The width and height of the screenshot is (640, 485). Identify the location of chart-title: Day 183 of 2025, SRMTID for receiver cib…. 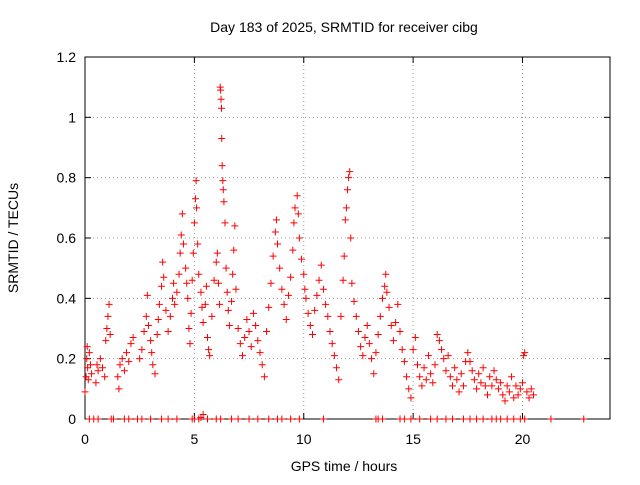
(344, 27).